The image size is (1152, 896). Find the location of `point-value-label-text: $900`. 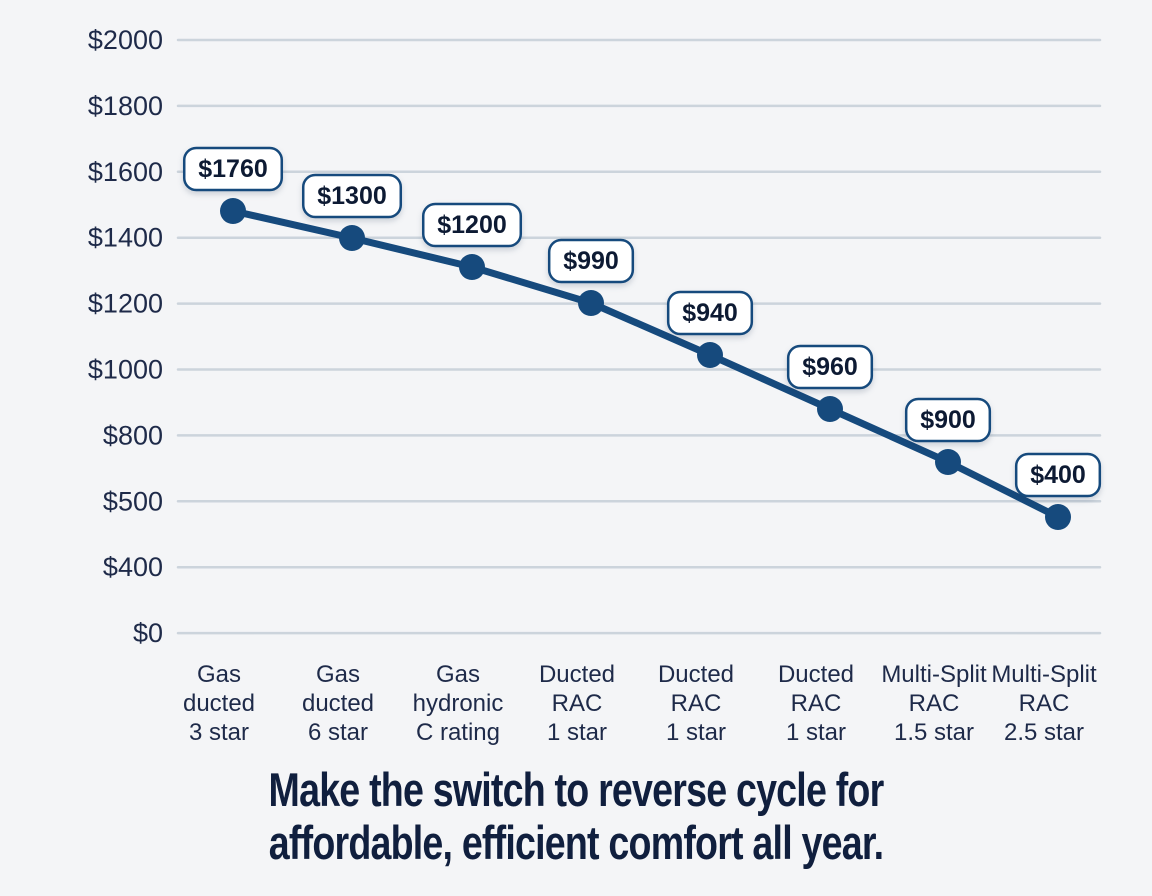

point-value-label-text: $900 is located at coordinates (948, 420).